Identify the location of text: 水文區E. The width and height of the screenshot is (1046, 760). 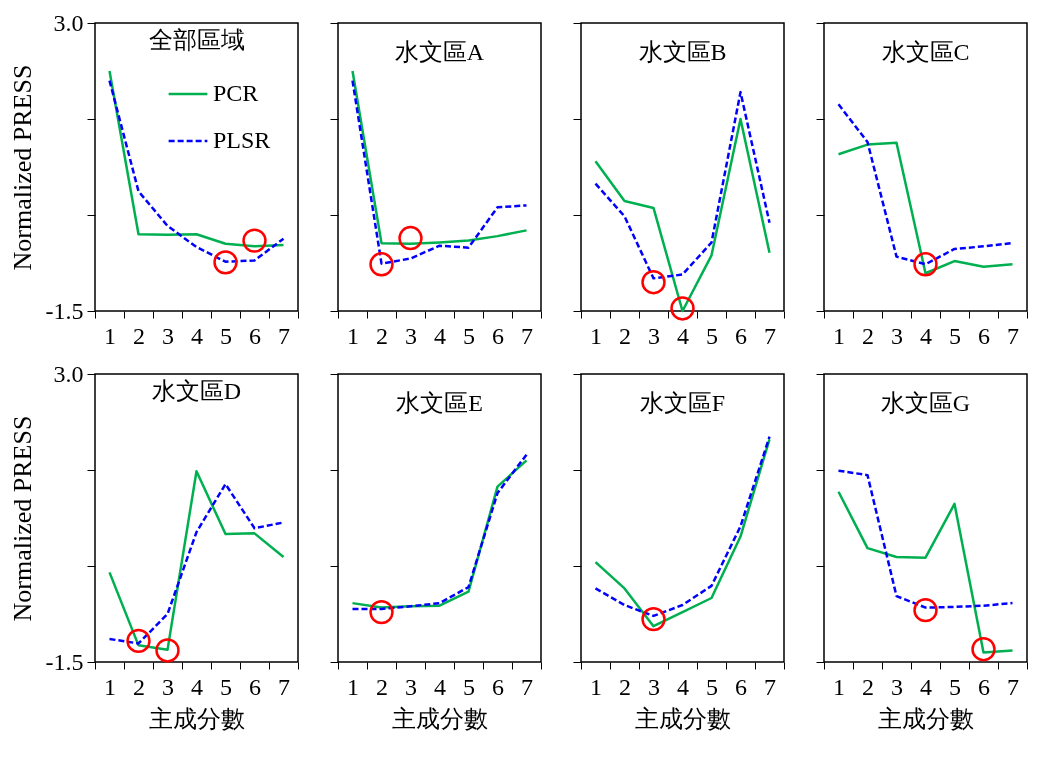
(439, 402).